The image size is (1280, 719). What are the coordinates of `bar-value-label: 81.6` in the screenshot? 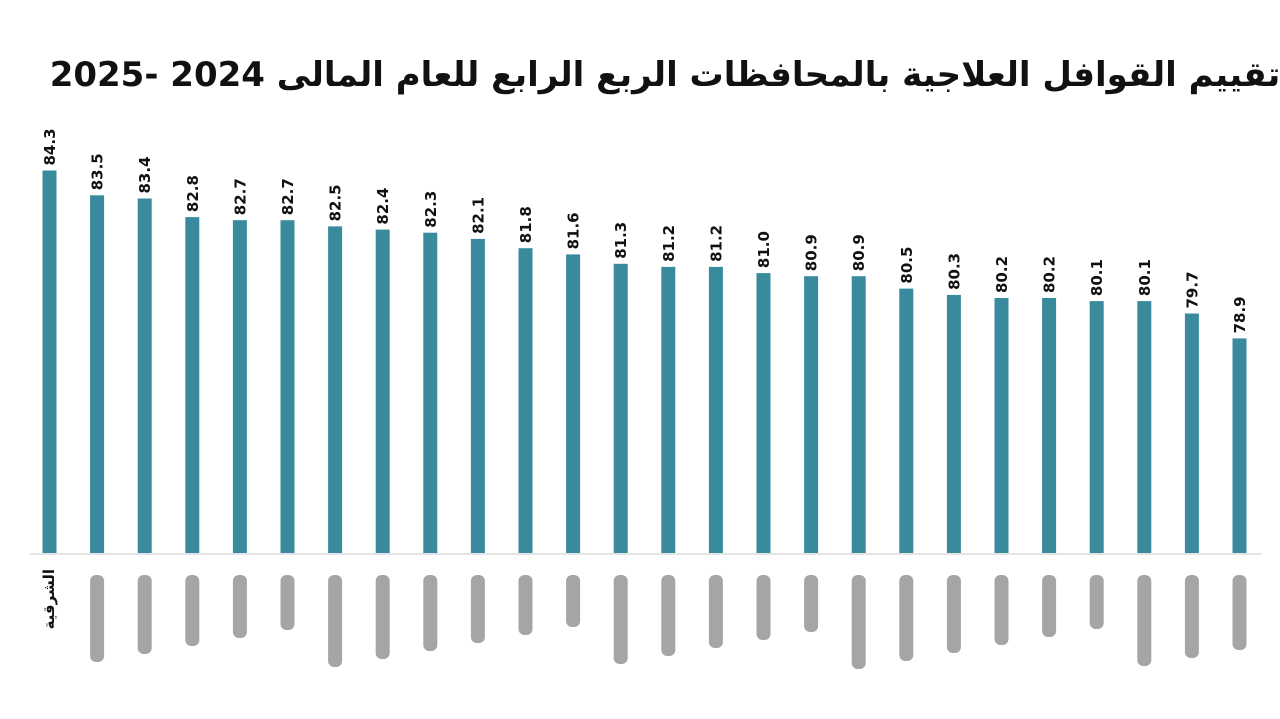 It's located at (574, 230).